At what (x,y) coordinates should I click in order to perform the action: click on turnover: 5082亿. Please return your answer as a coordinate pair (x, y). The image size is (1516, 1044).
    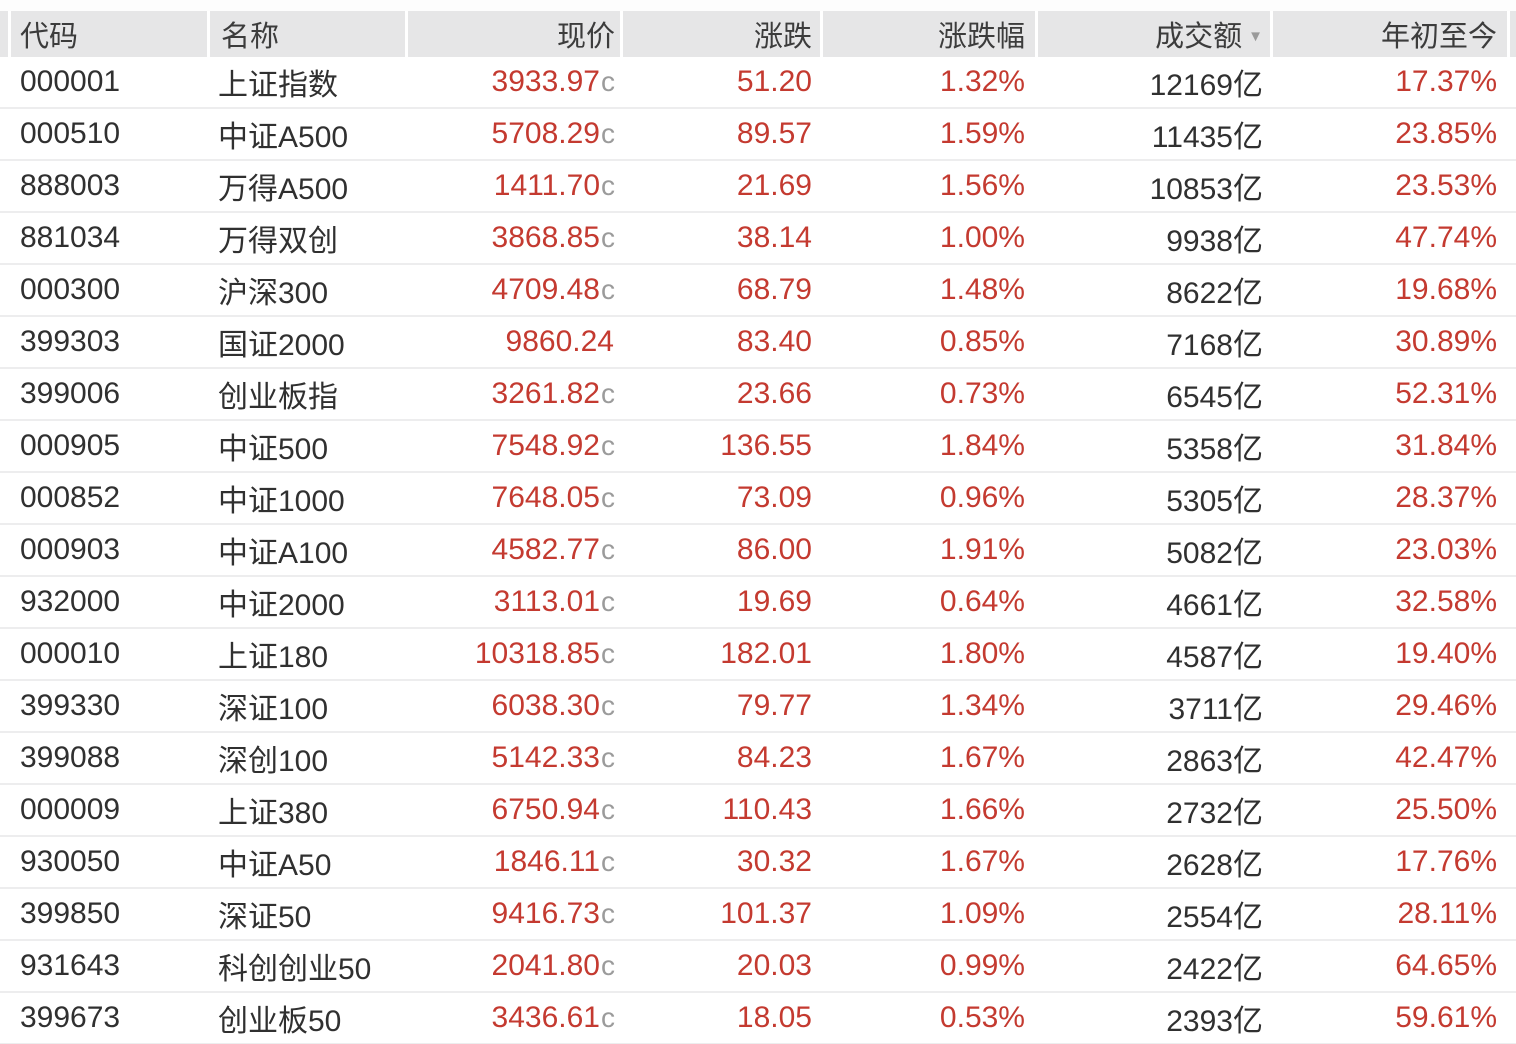
    Looking at the image, I should click on (1214, 553).